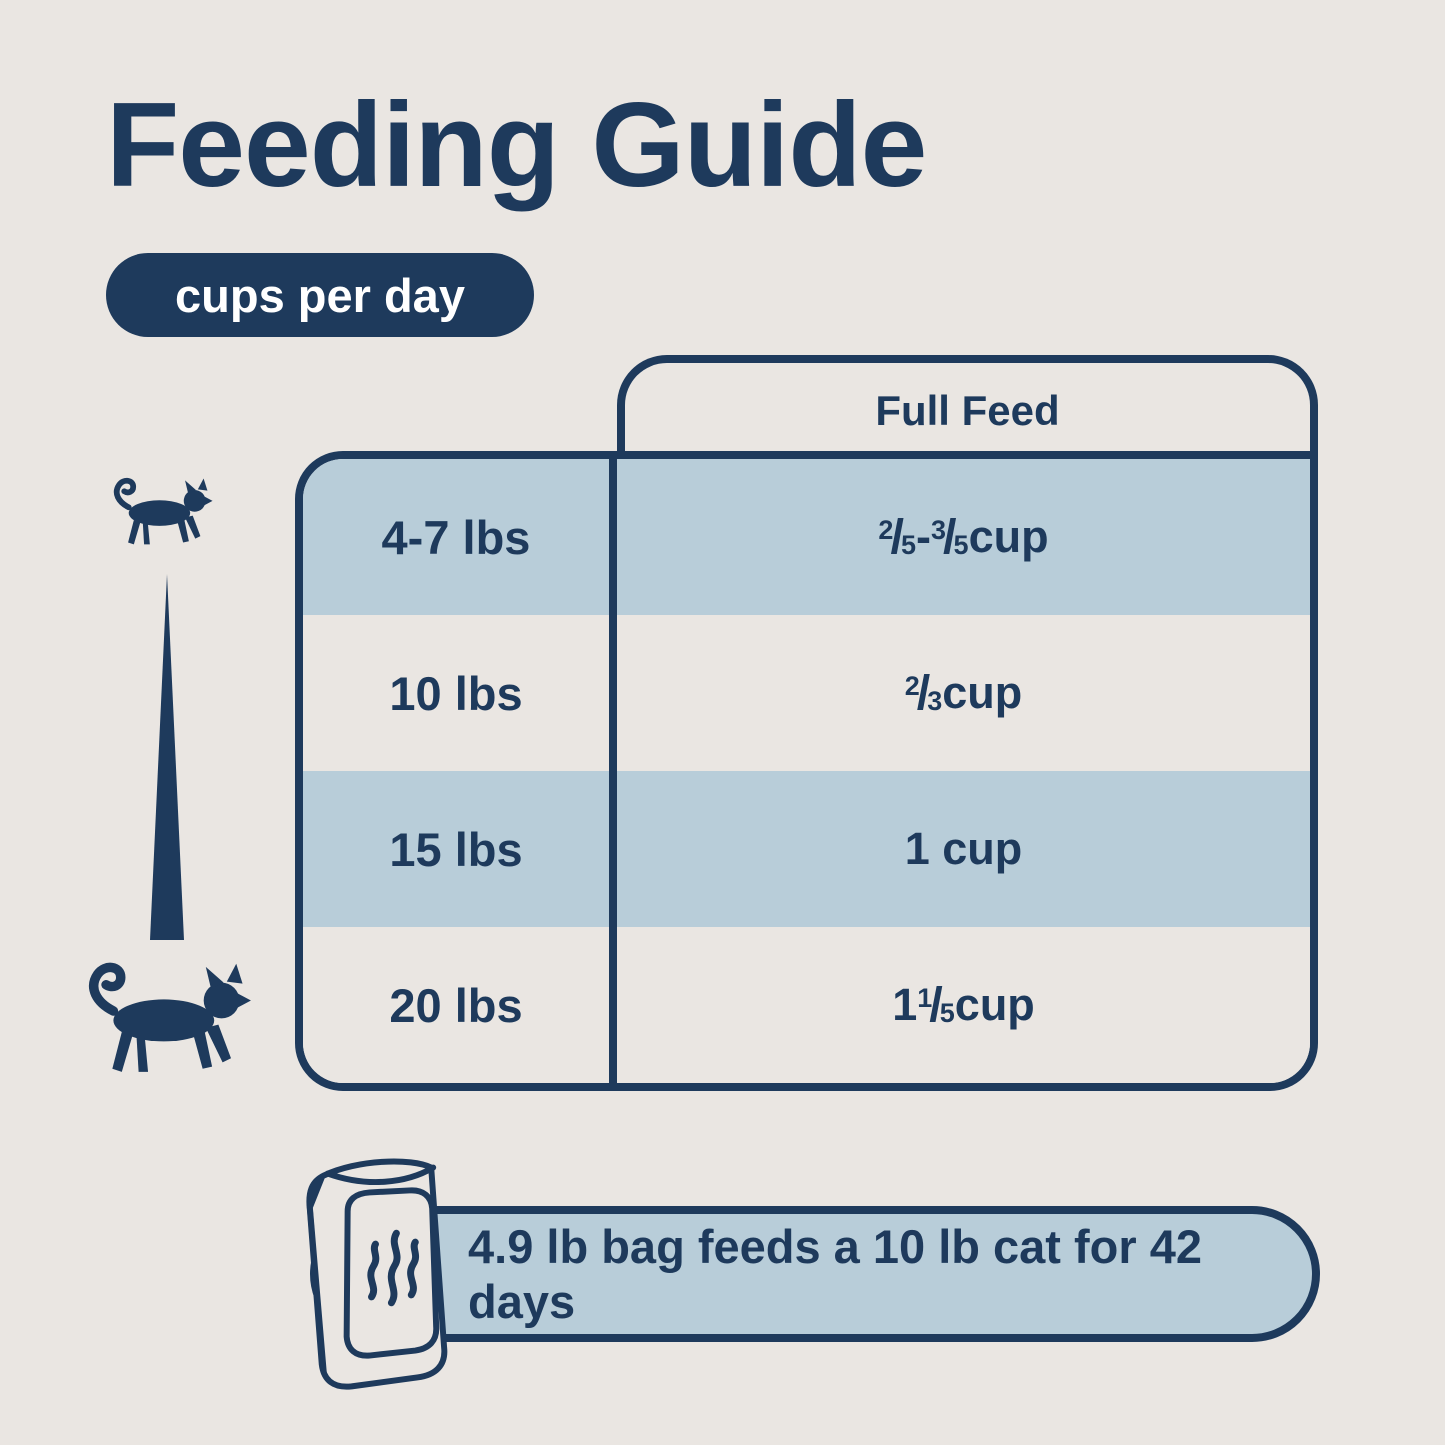  What do you see at coordinates (806, 849) in the screenshot?
I see `table-row: 15 lbs 1 cup` at bounding box center [806, 849].